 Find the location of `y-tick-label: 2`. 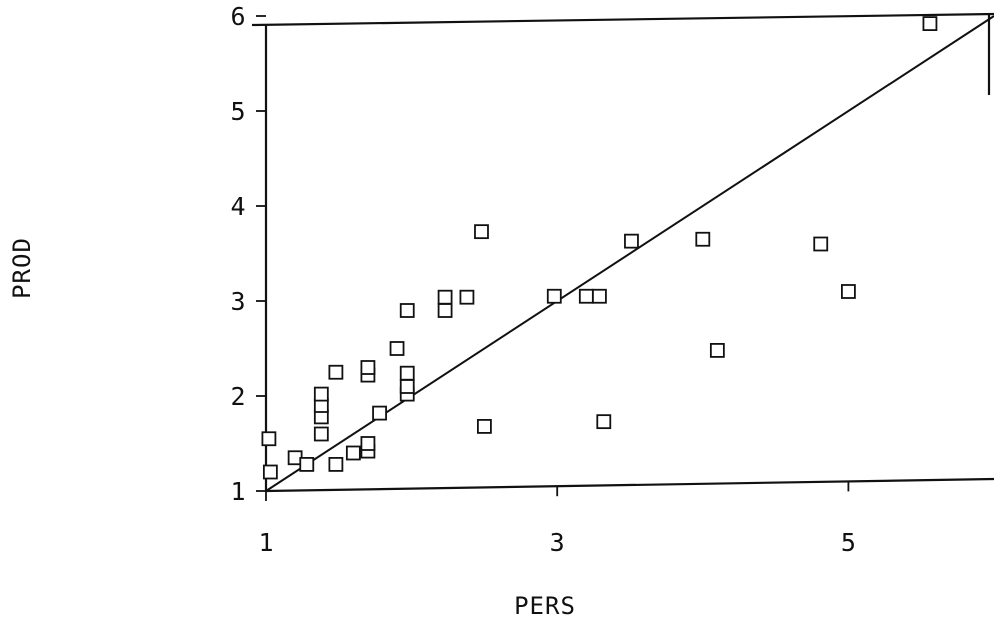

y-tick-label: 2 is located at coordinates (237, 396).